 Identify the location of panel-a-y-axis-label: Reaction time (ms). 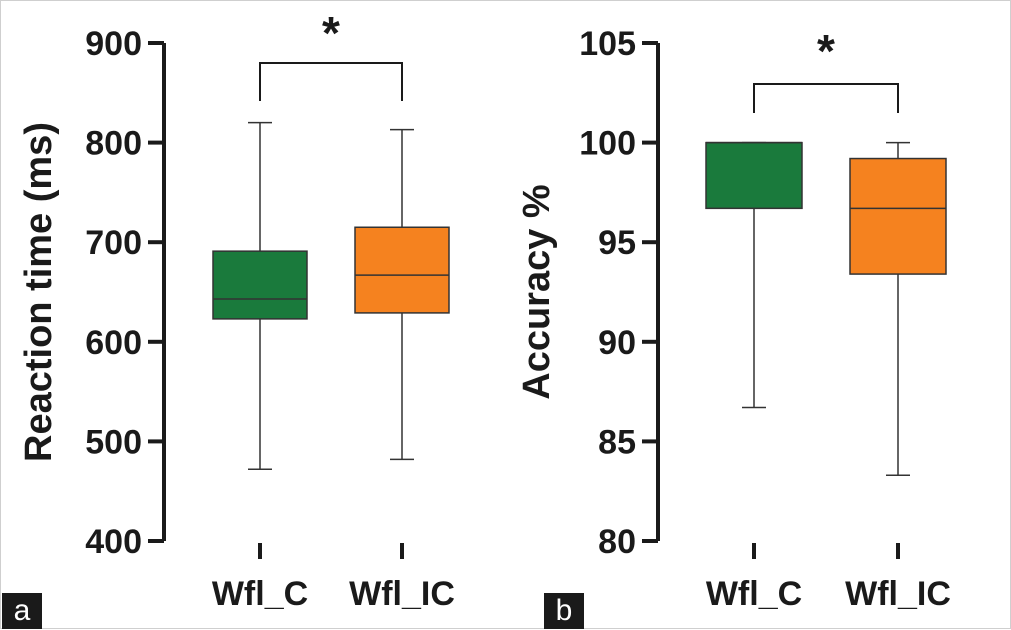
(39, 292).